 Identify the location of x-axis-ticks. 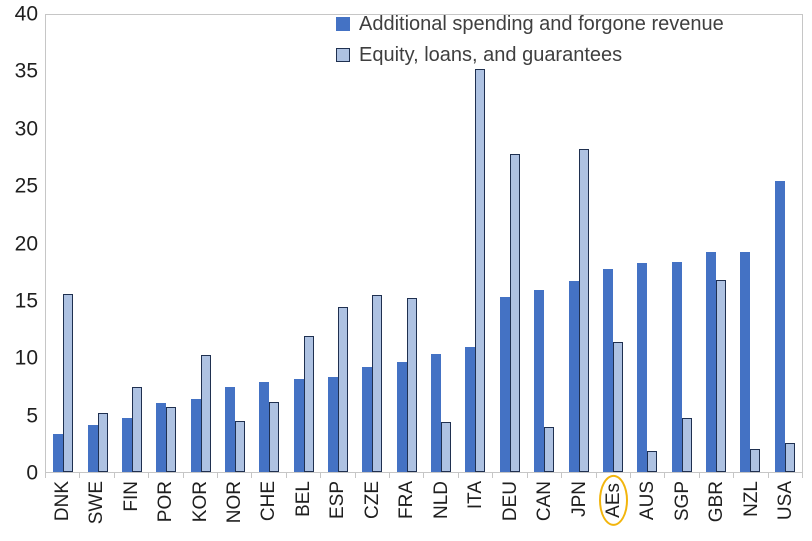
(424, 475).